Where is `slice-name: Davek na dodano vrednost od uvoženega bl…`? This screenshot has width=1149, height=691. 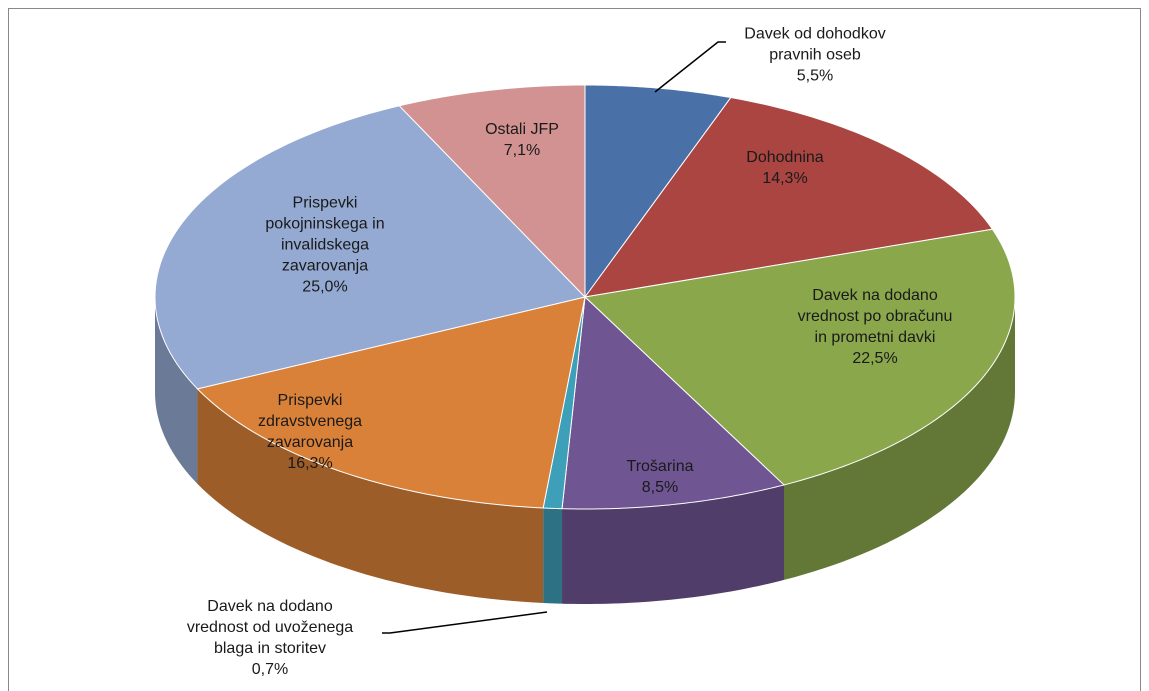
slice-name: Davek na dodano vrednost od uvoženega bl… is located at coordinates (270, 627).